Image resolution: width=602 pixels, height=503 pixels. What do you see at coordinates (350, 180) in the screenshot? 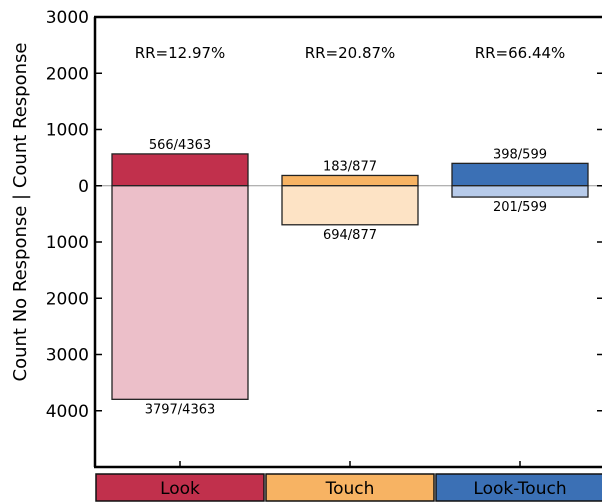
I see `bar-response-touch` at bounding box center [350, 180].